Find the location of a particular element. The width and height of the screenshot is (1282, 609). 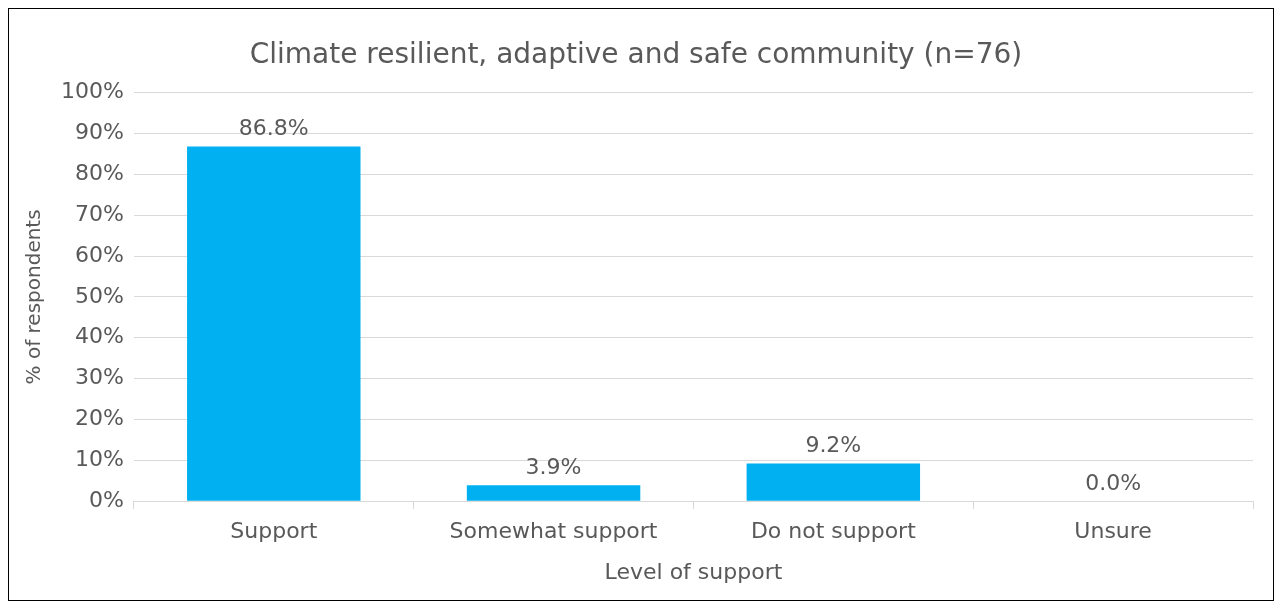

y-axis-title: % of respondents is located at coordinates (33, 297).